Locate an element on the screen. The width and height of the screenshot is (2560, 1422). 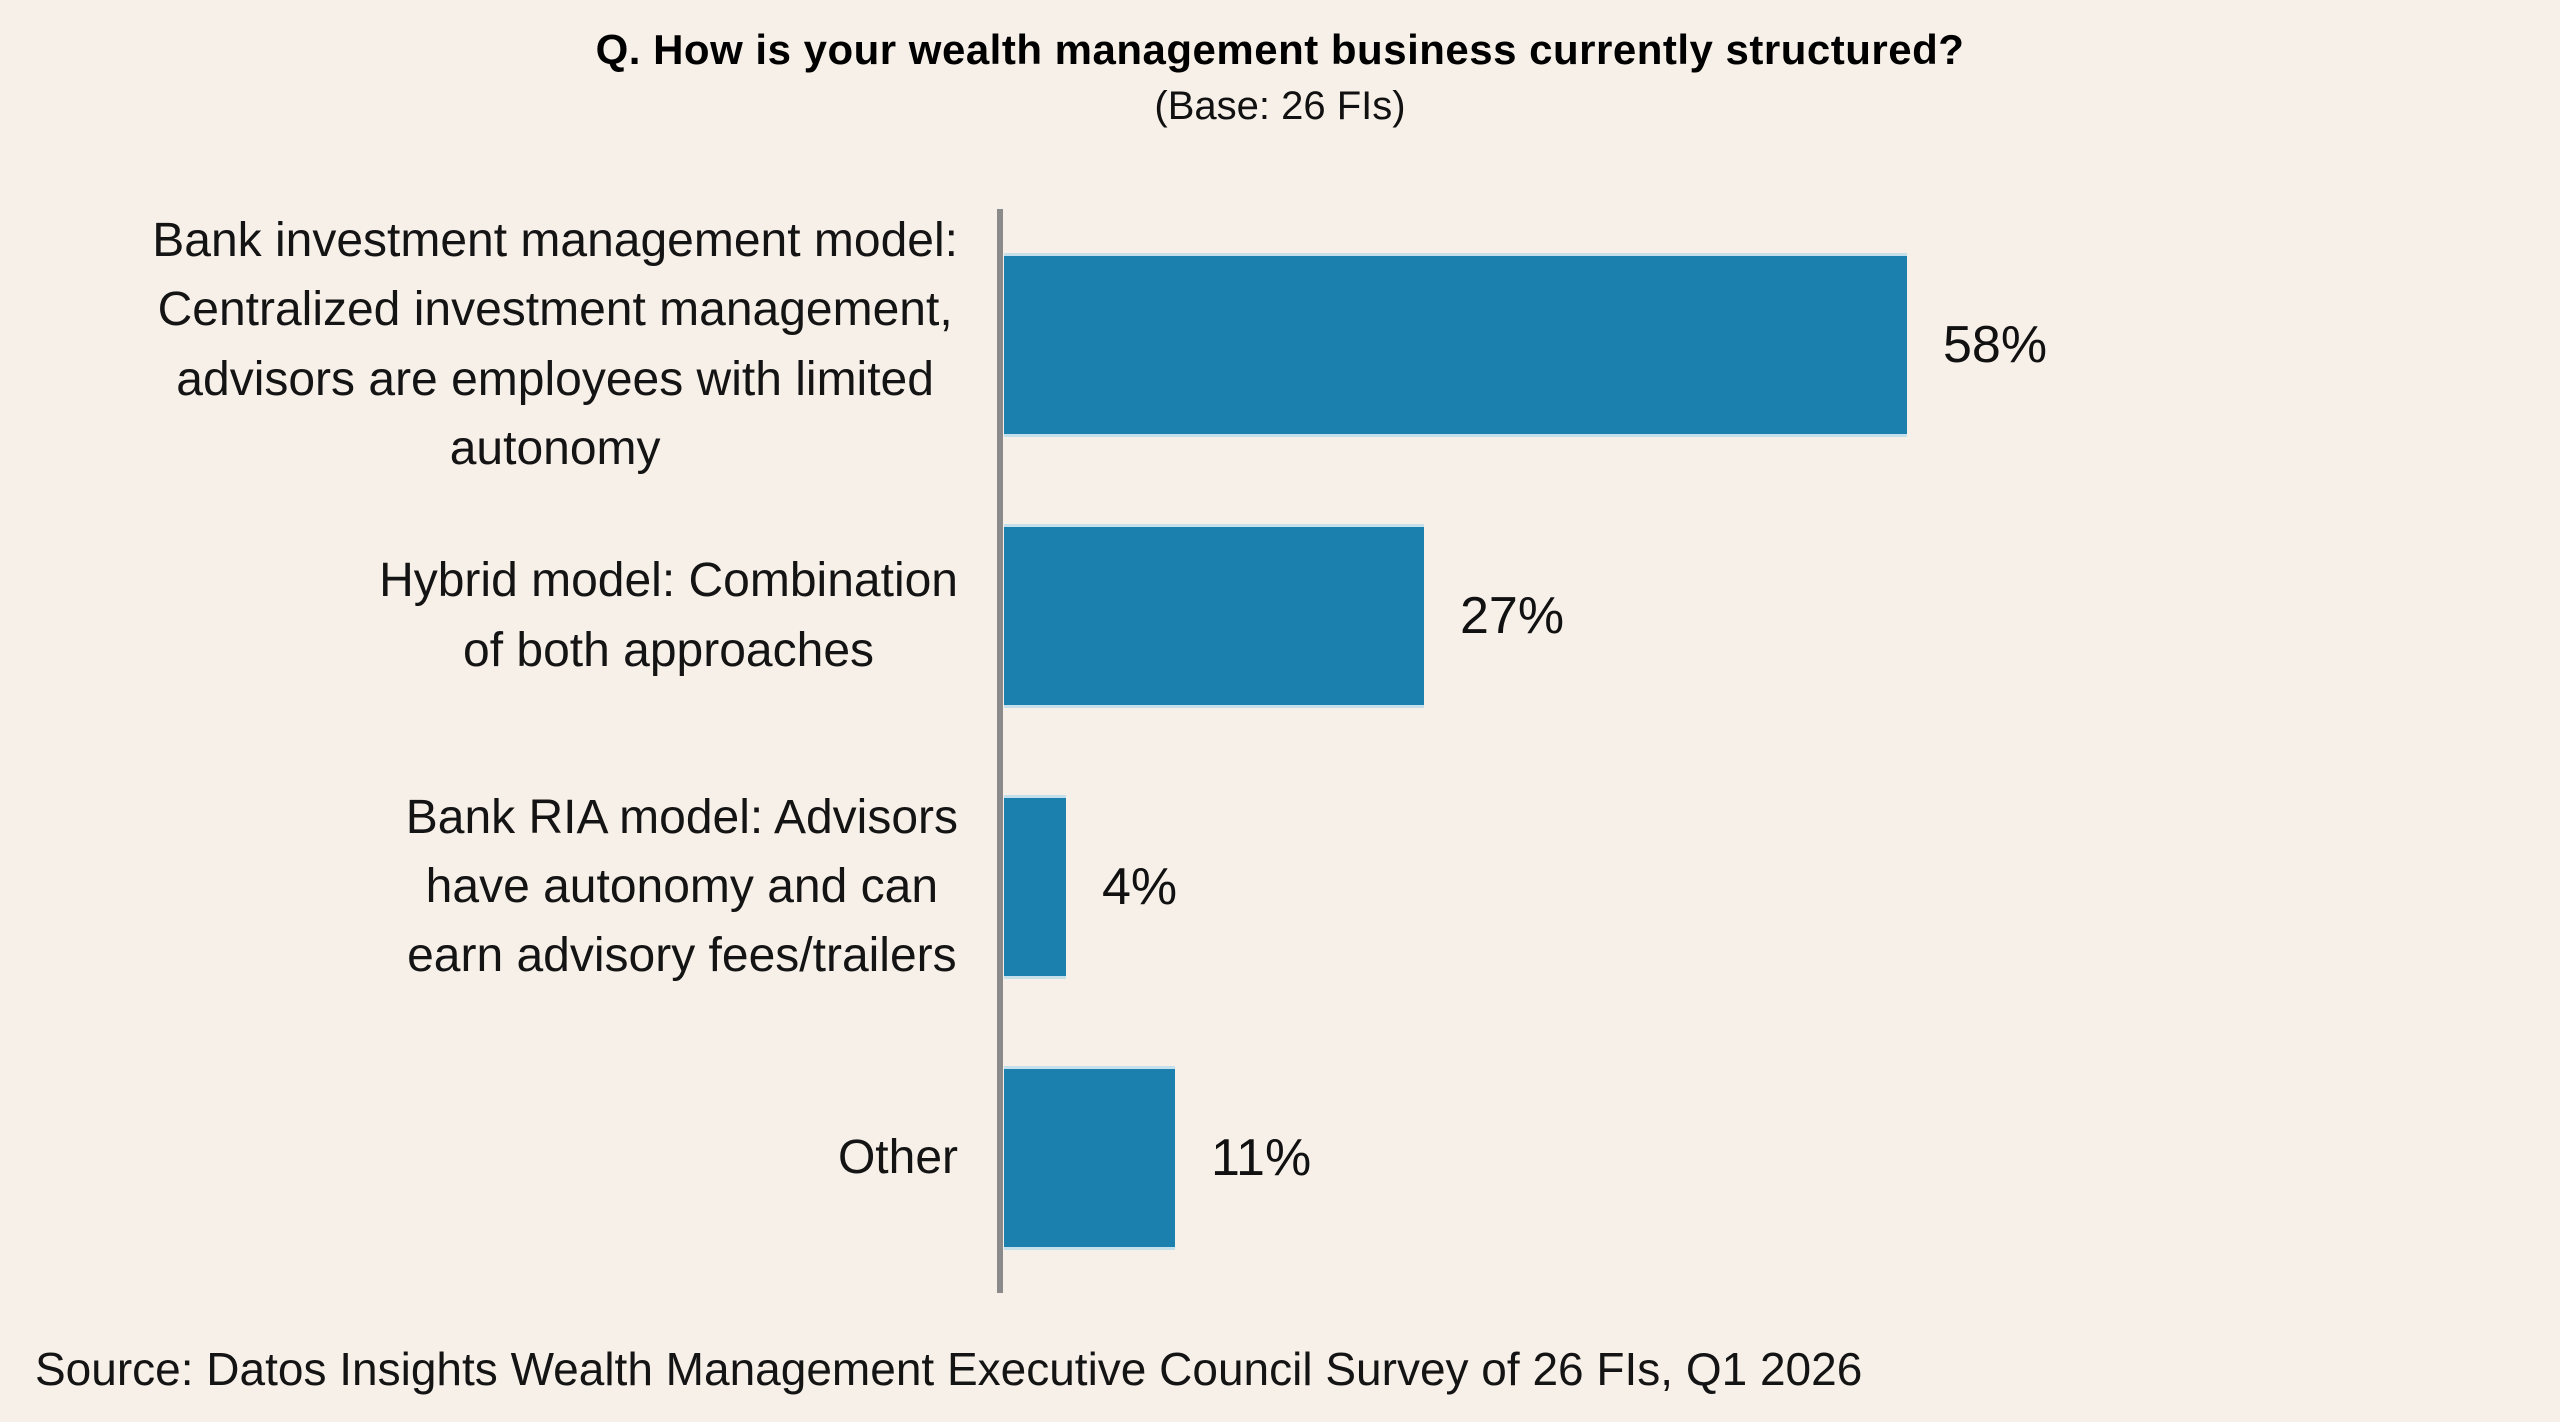
bar-cell: 4% is located at coordinates (1782, 886).